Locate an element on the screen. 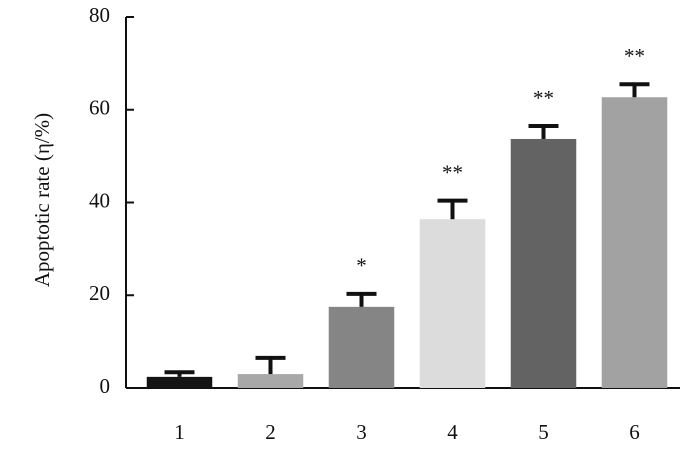  x-tick-label: 6 is located at coordinates (634, 432).